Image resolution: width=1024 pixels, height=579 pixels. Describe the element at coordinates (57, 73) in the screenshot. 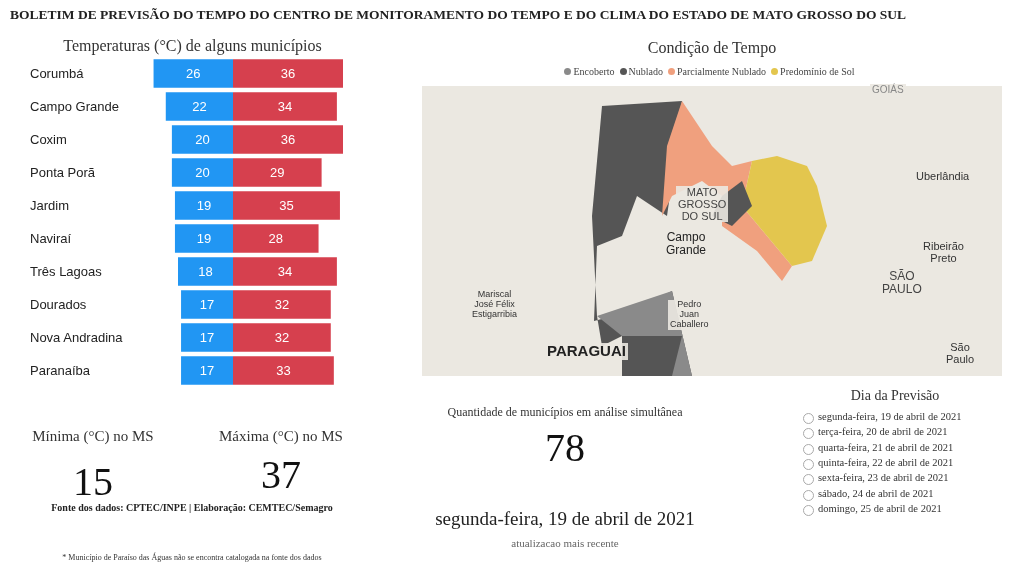

I see `y-tick-label: Corumbá` at that location.